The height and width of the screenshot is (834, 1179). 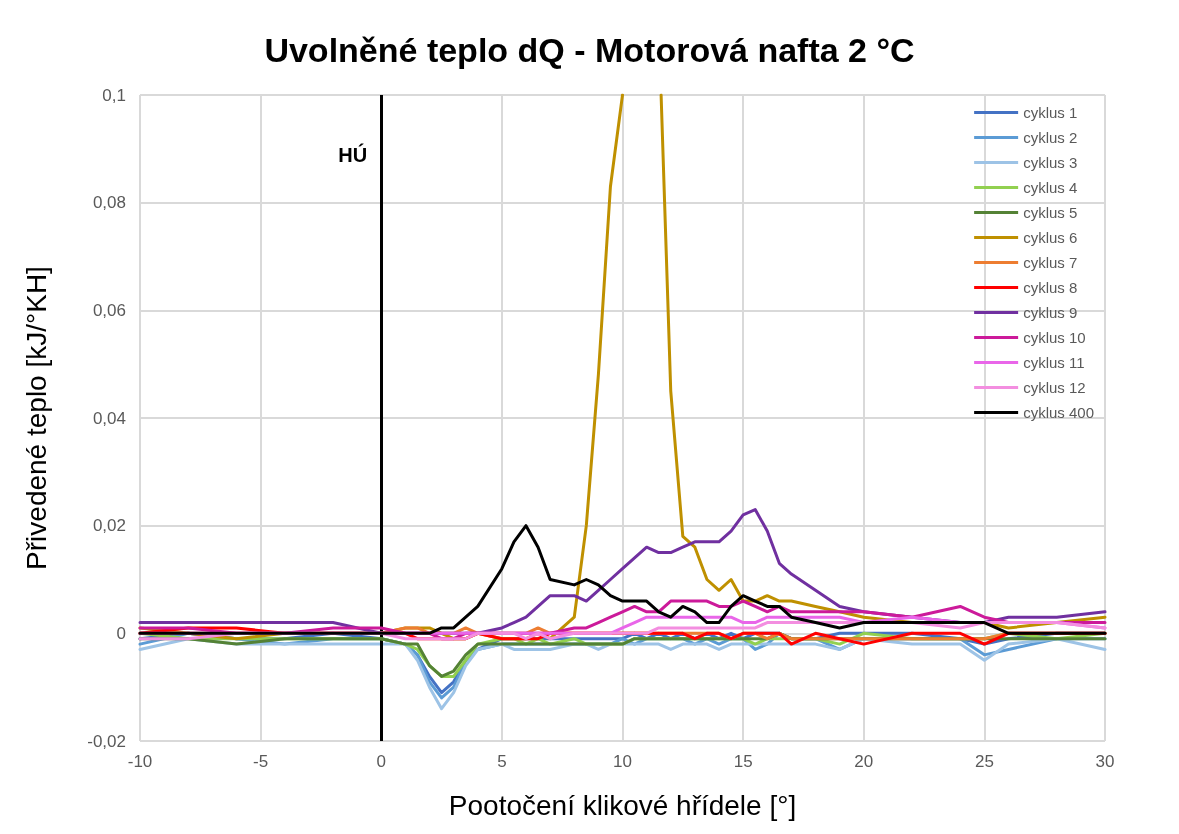 What do you see at coordinates (1050, 137) in the screenshot?
I see `legend-label: cyklus 2` at bounding box center [1050, 137].